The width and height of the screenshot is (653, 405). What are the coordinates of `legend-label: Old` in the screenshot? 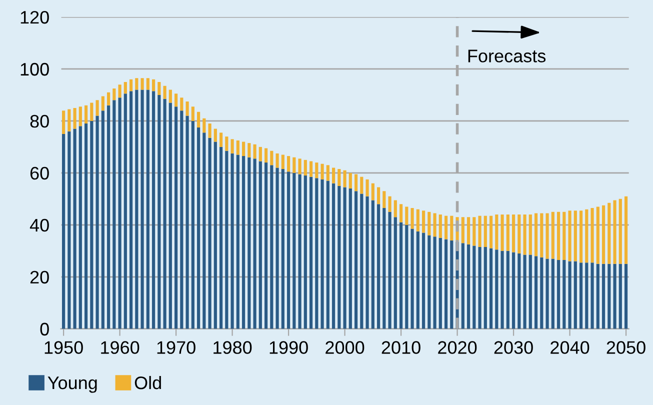 It's located at (147, 383).